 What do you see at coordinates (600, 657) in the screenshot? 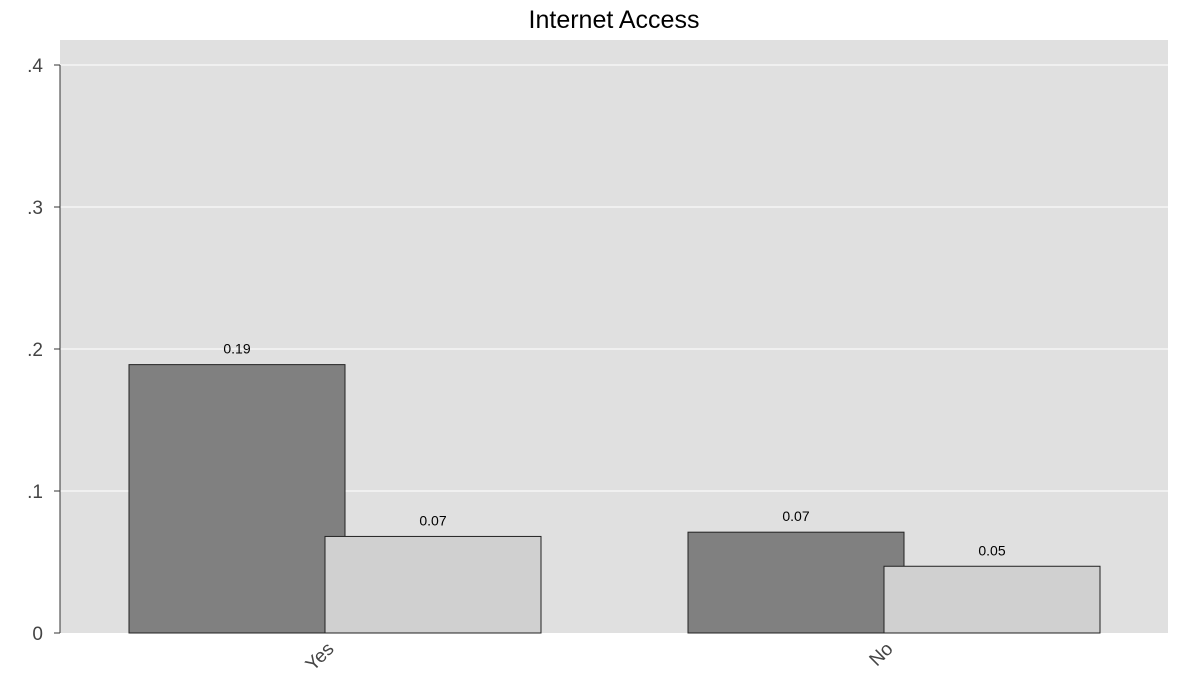
I see `x-axis-labels: Yes No` at bounding box center [600, 657].